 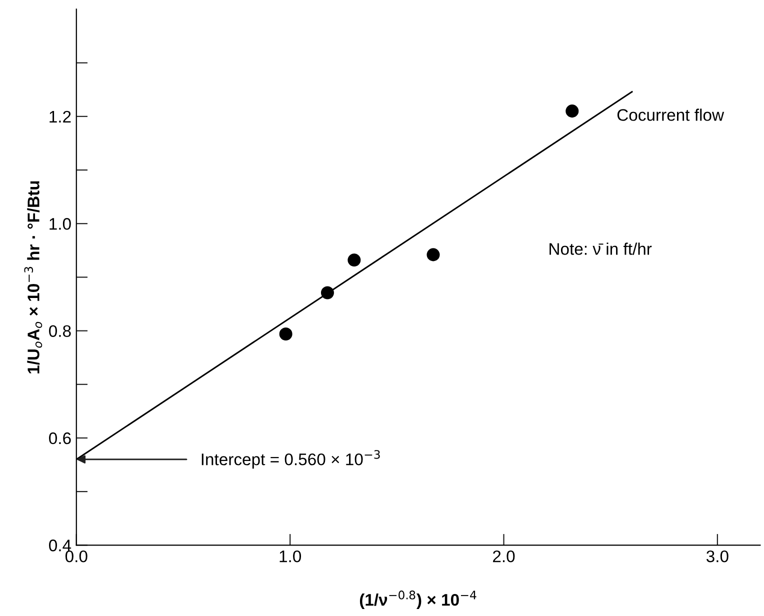 What do you see at coordinates (60, 438) in the screenshot?
I see `y-tick-label: 0.6` at bounding box center [60, 438].